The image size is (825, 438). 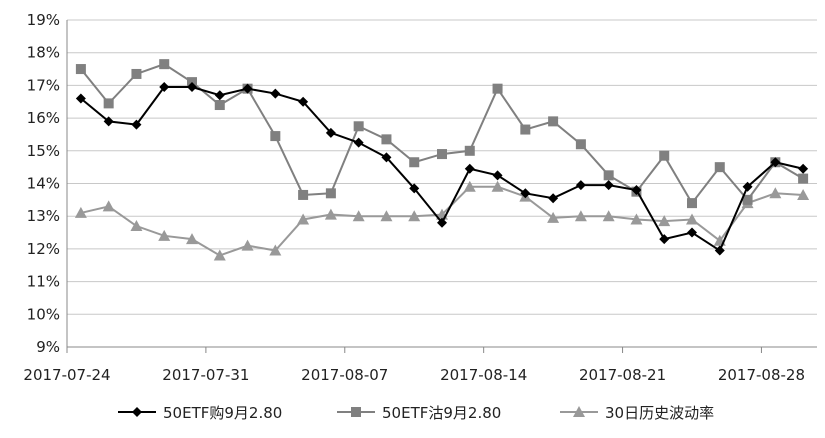 What do you see at coordinates (48, 347) in the screenshot?
I see `y-tick-label: 9%` at bounding box center [48, 347].